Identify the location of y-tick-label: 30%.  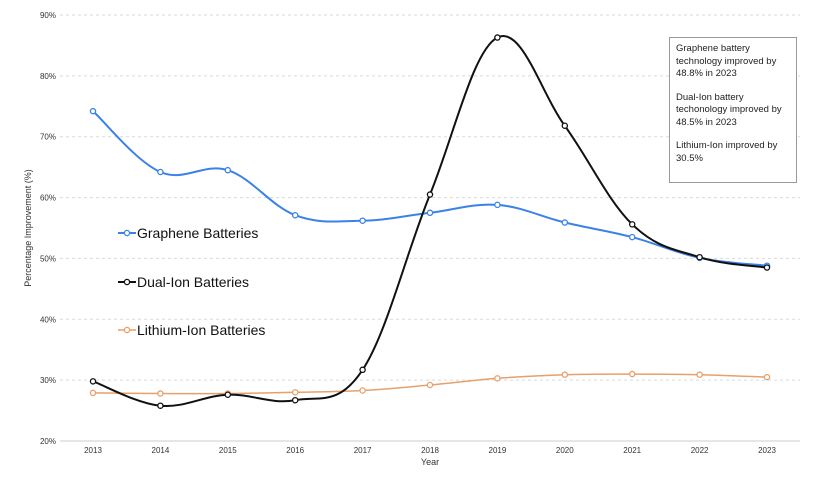
(48, 380).